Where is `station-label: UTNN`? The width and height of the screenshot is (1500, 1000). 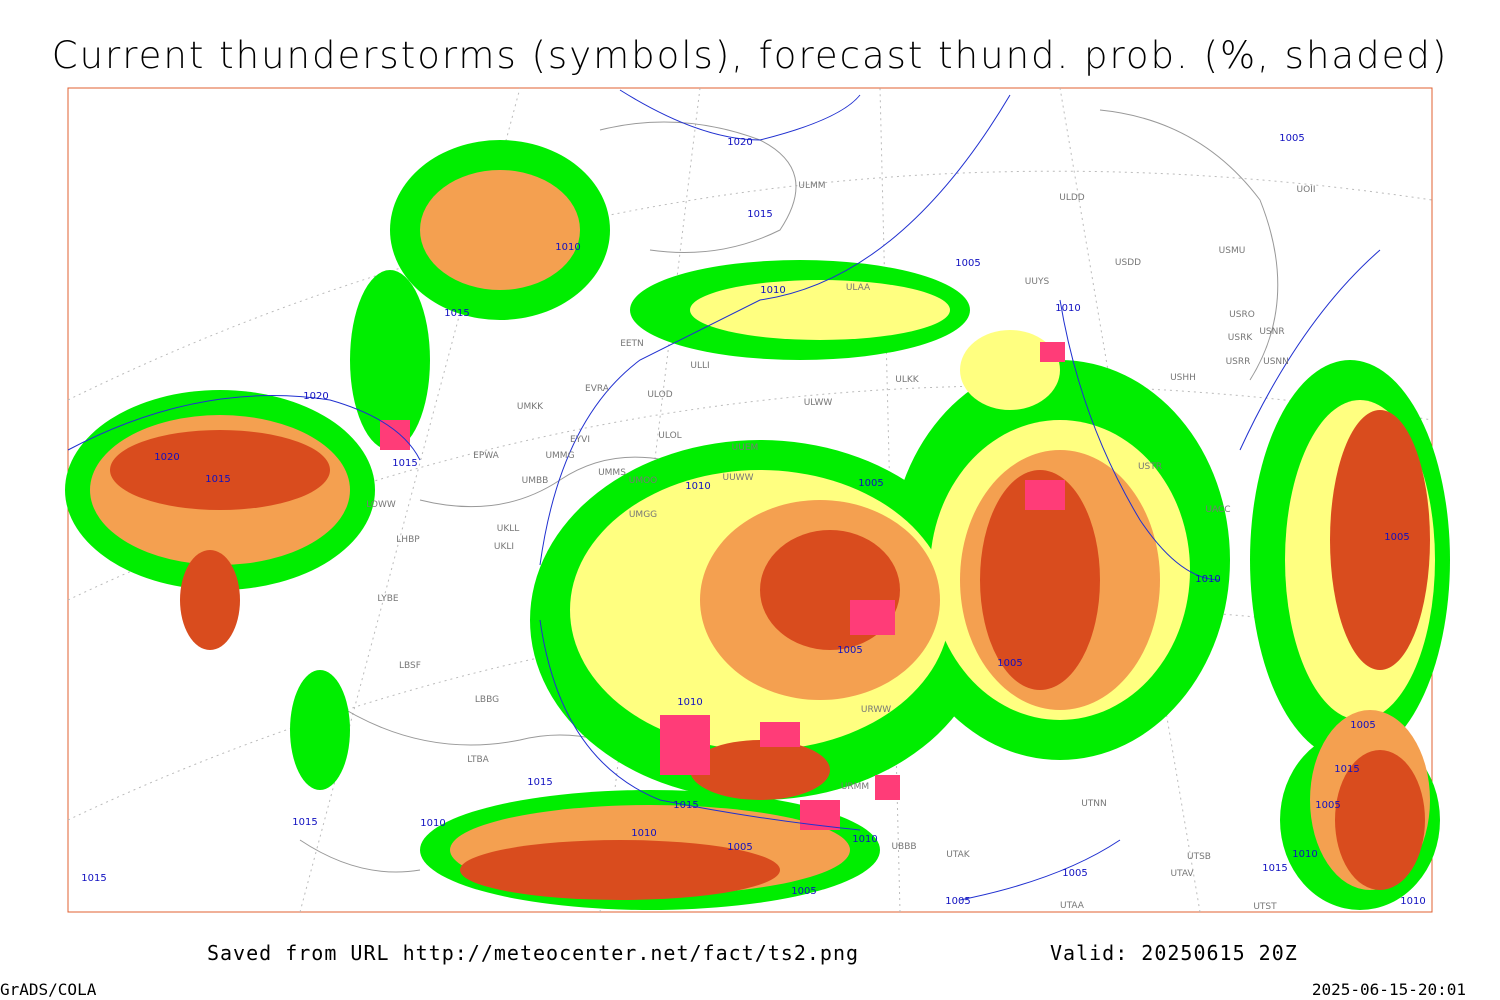 station-label: UTNN is located at coordinates (1094, 804).